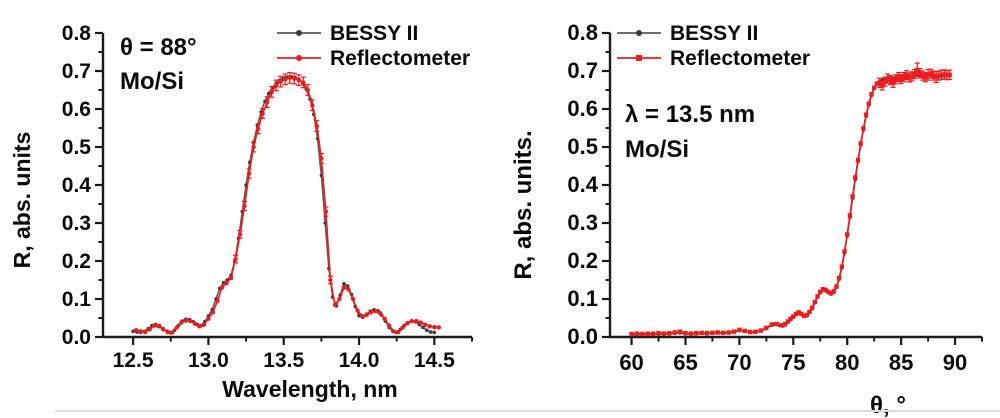 The width and height of the screenshot is (1000, 418). I want to click on y-tick-label: 0.7, so click(582, 70).